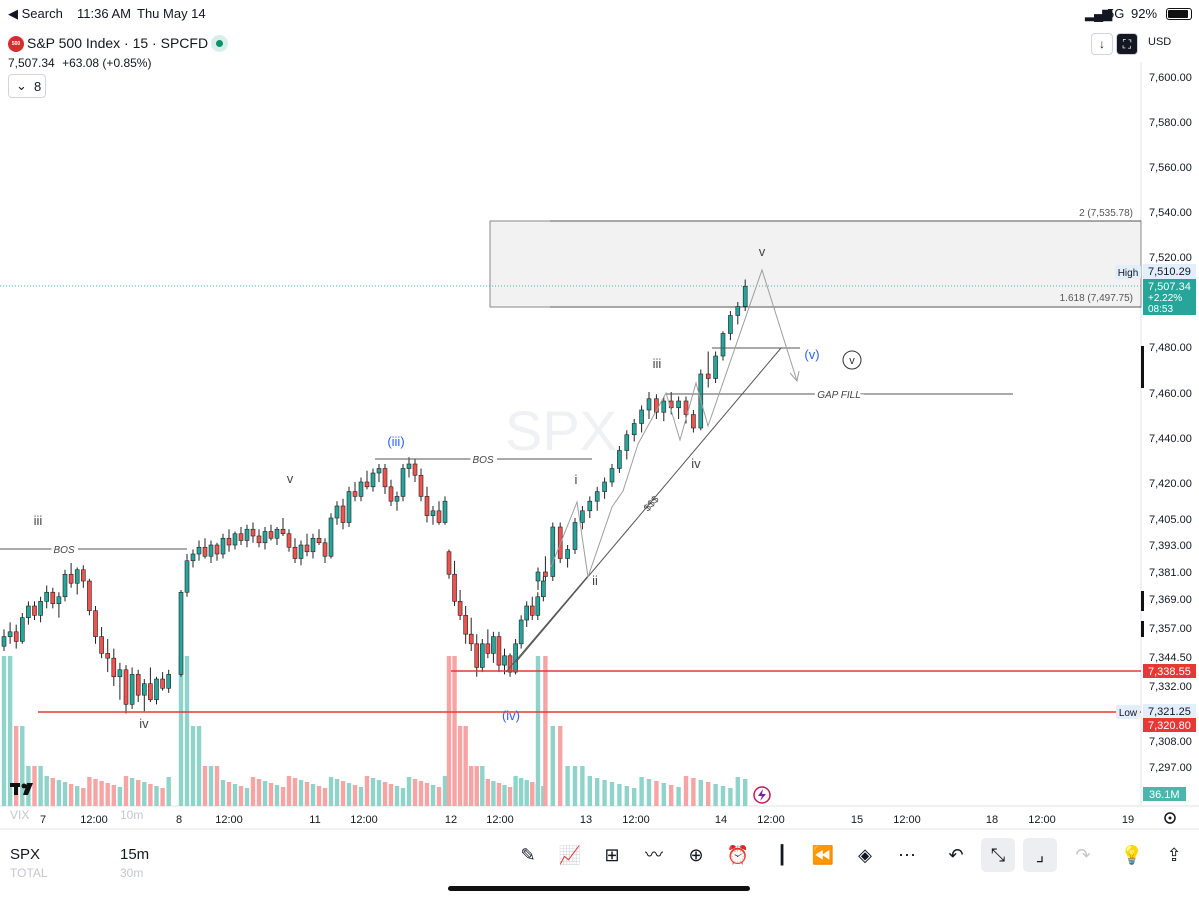 Image resolution: width=1199 pixels, height=899 pixels. I want to click on candles-icon: ┃, so click(782, 855).